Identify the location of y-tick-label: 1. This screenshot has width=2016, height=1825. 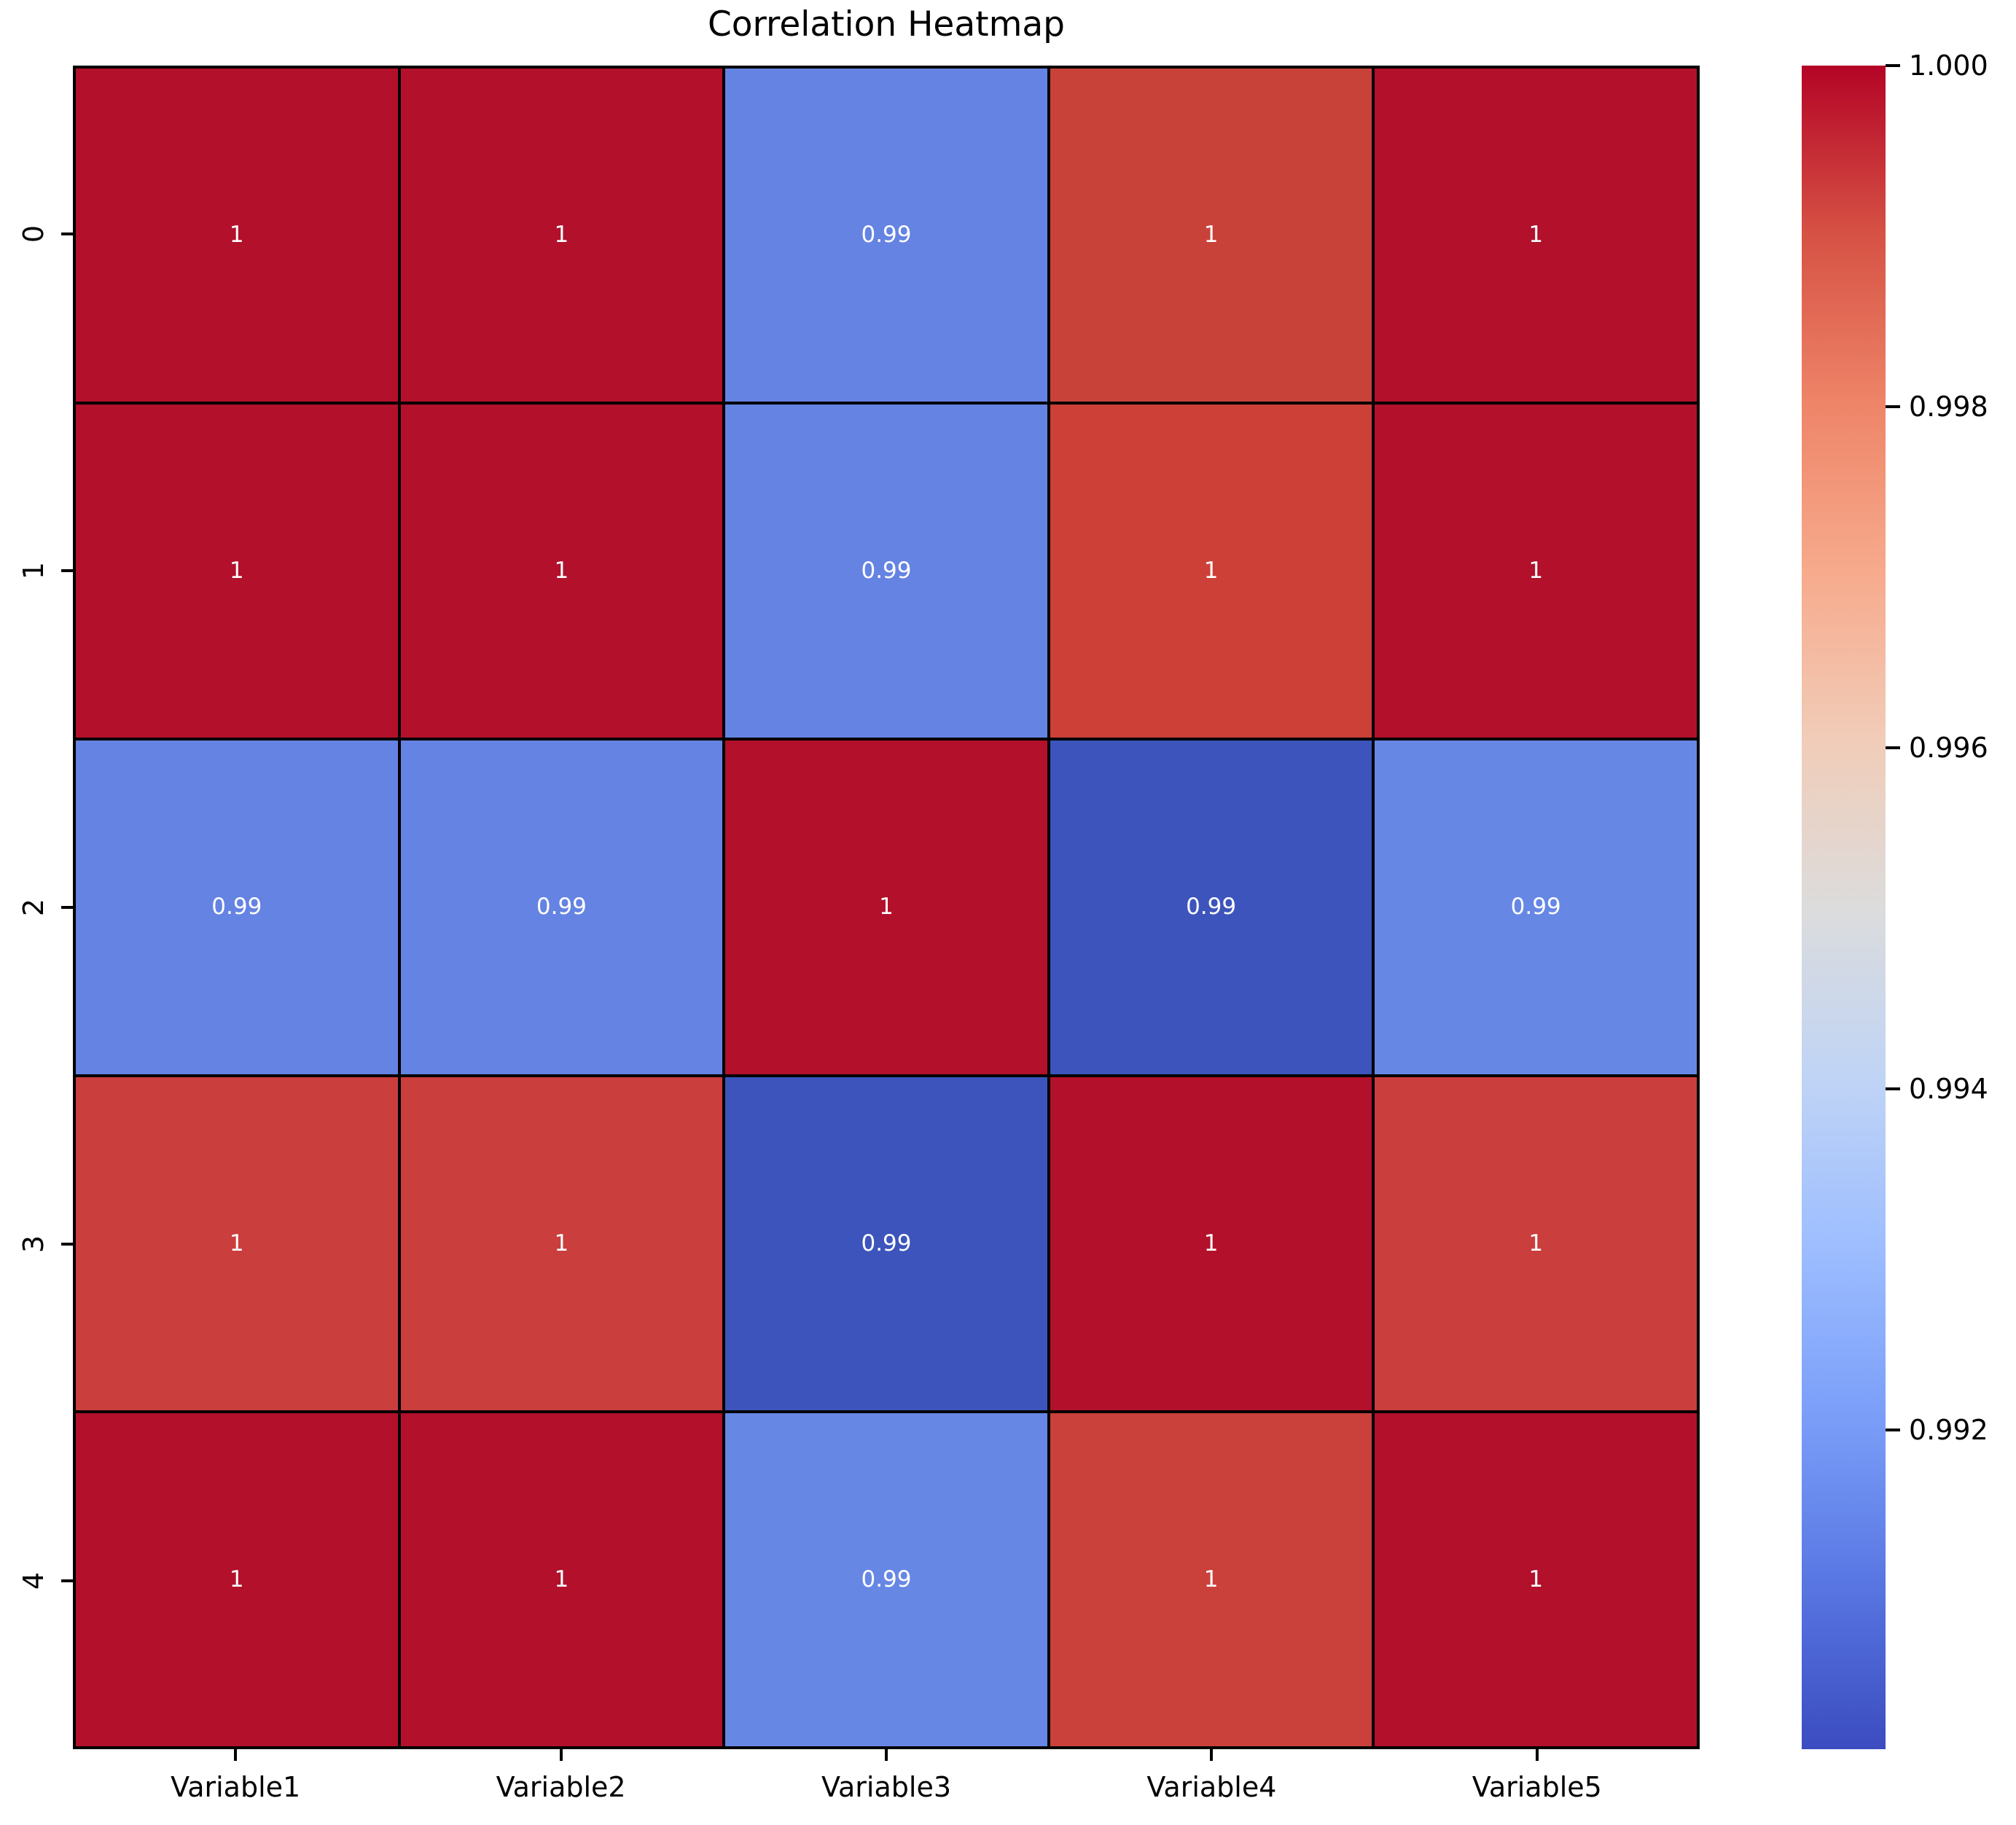
(33, 570).